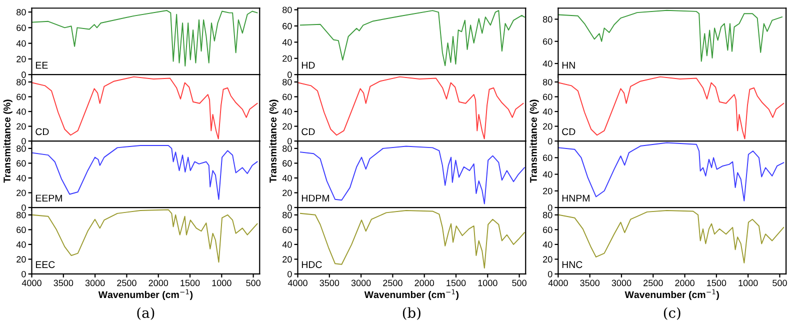 The image size is (794, 325). What do you see at coordinates (45, 264) in the screenshot?
I see `annotation: EEC` at bounding box center [45, 264].